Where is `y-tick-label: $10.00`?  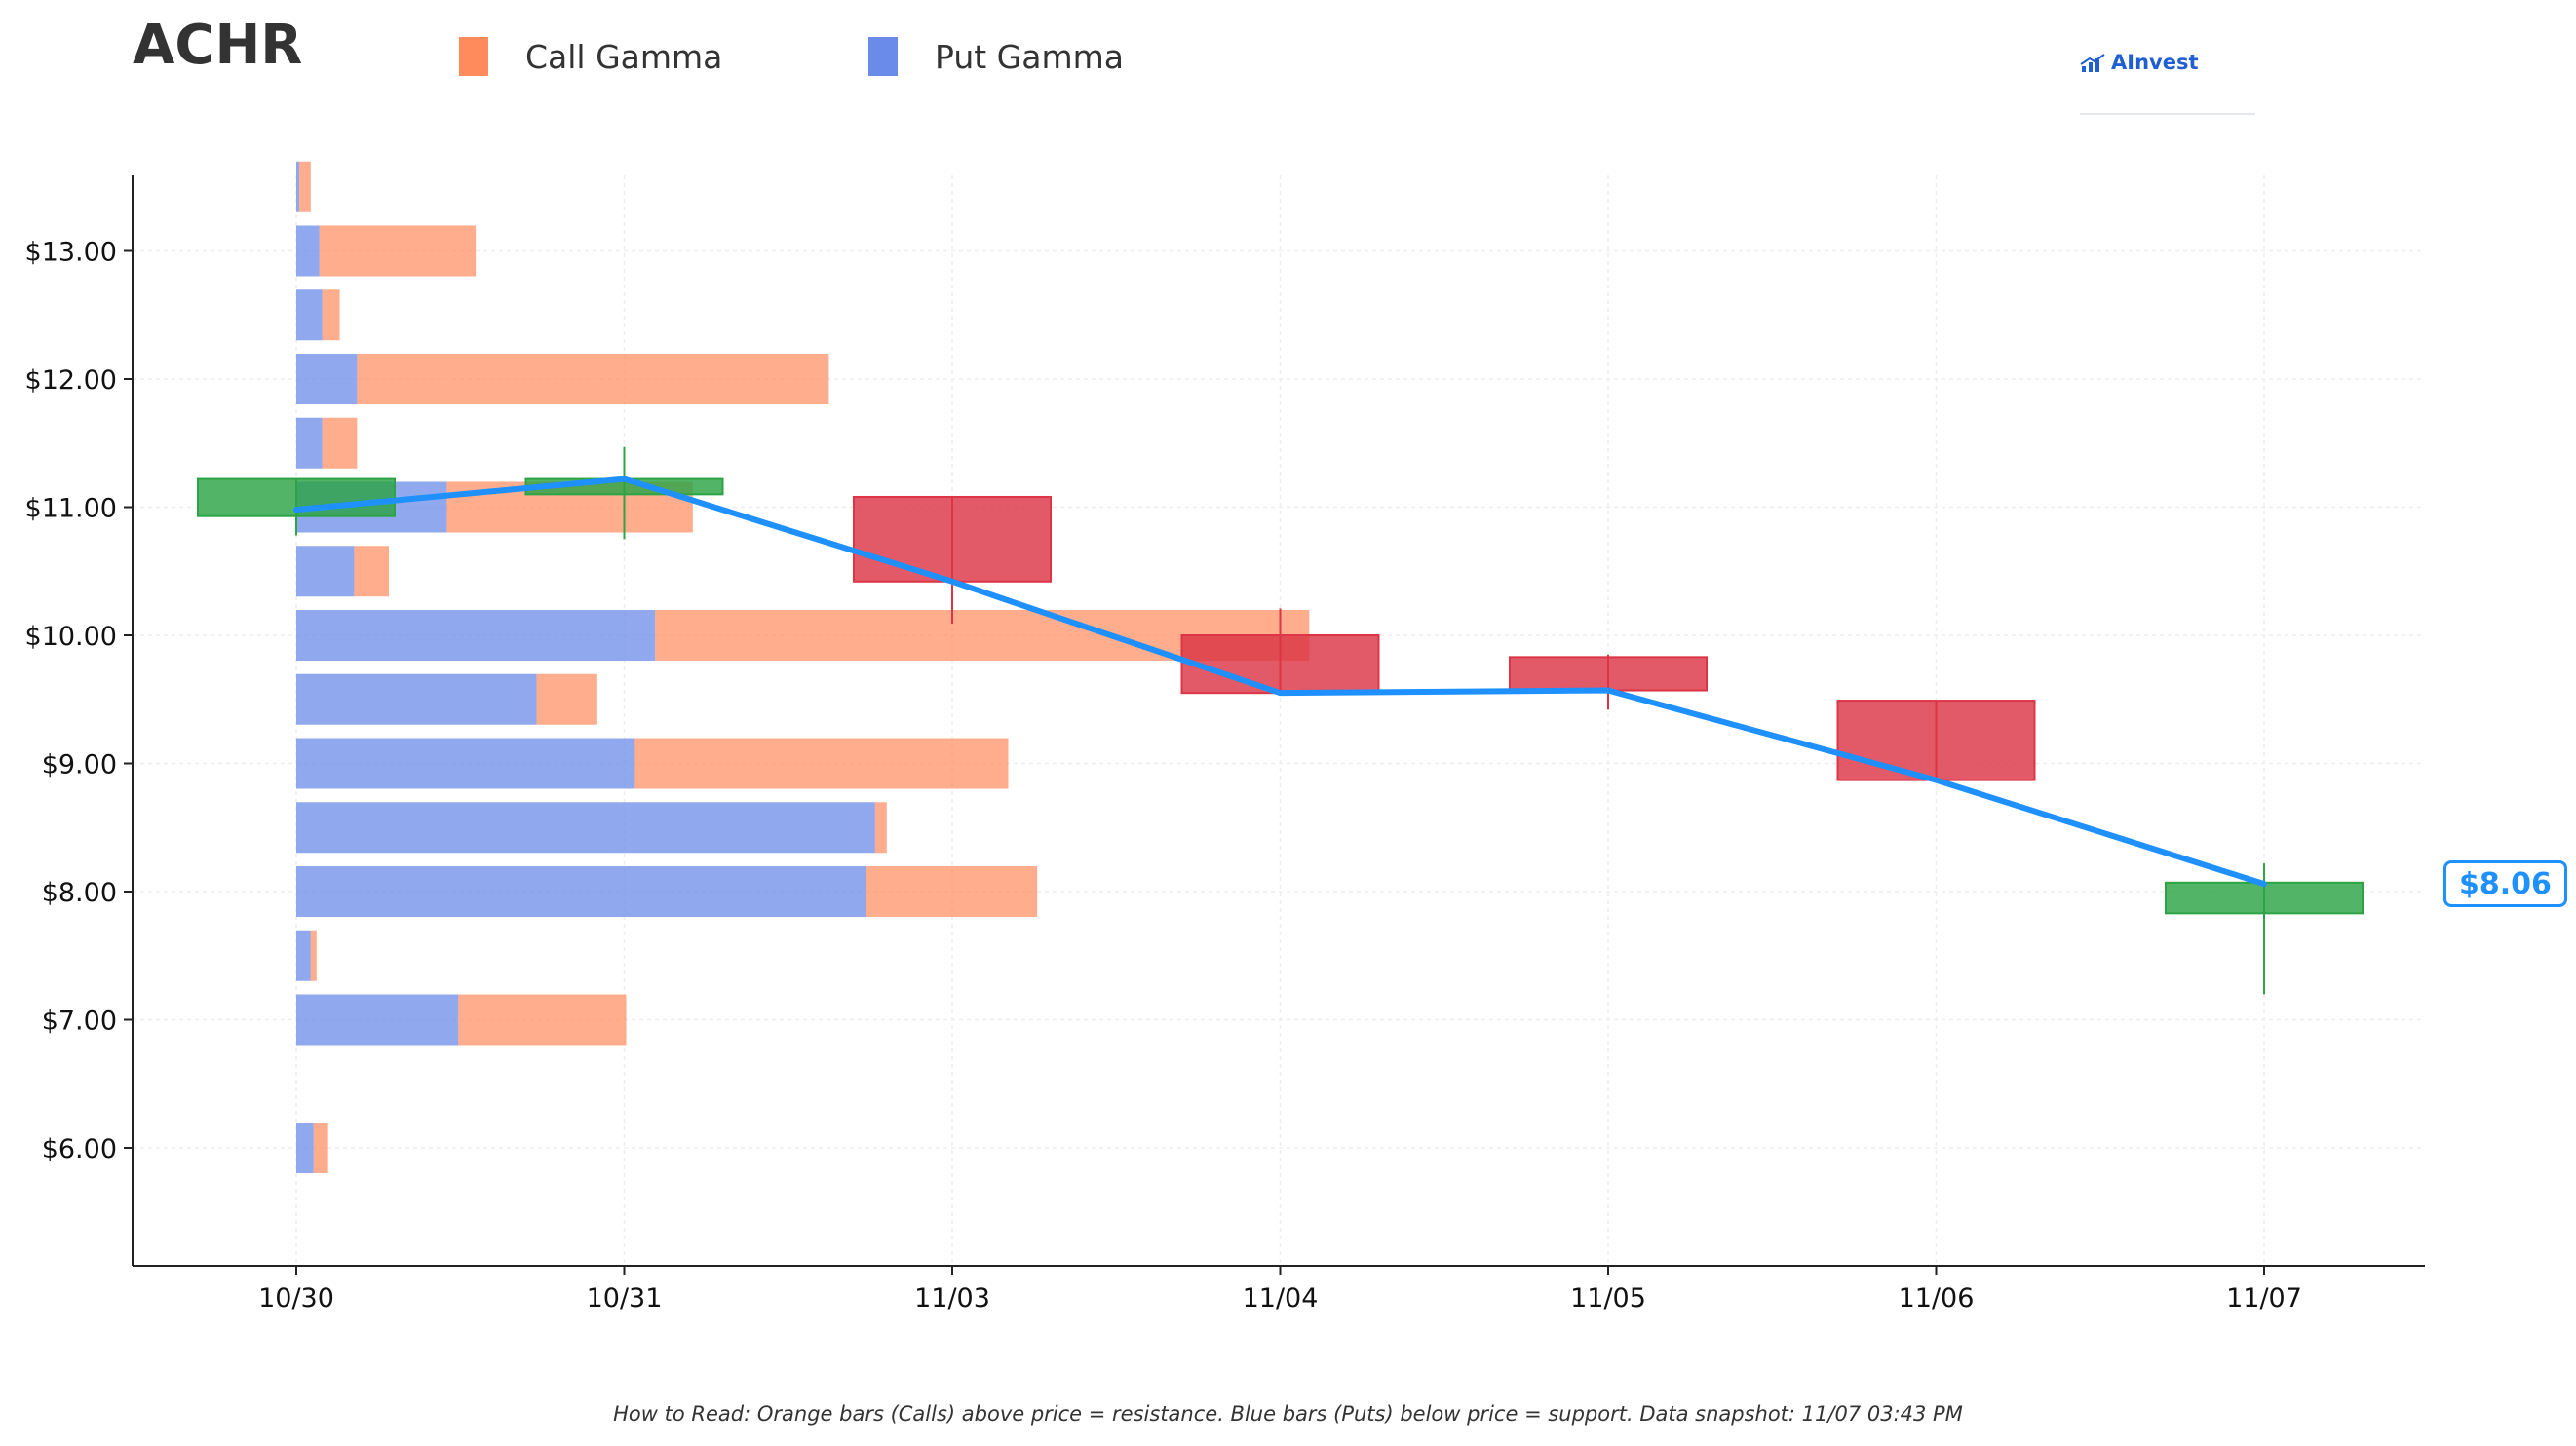 y-tick-label: $10.00 is located at coordinates (71, 637).